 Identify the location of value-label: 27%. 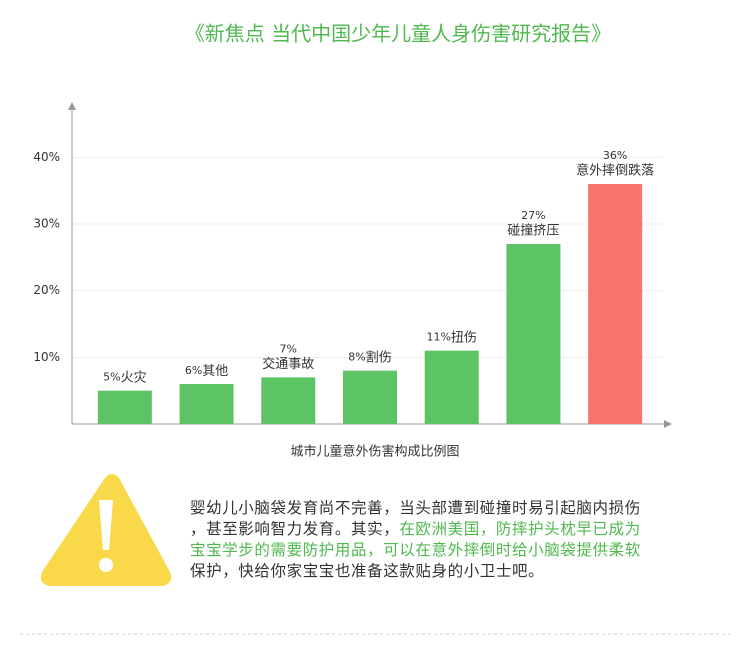
(533, 215).